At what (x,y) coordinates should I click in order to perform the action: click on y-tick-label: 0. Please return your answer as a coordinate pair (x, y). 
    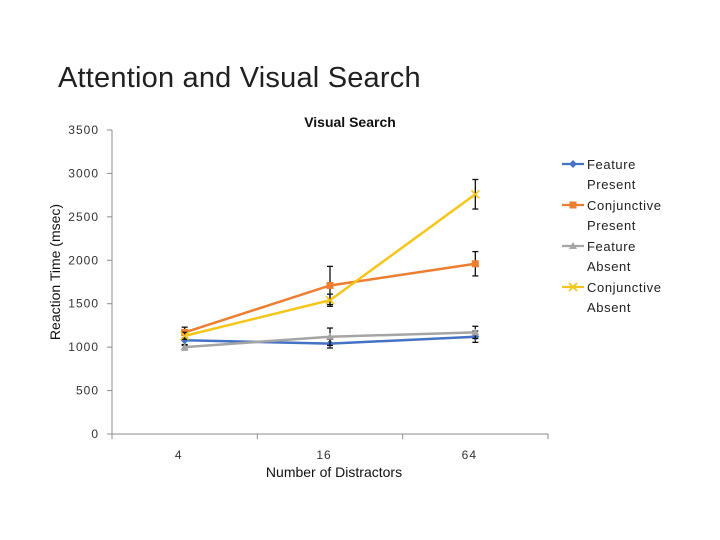
    Looking at the image, I should click on (95, 434).